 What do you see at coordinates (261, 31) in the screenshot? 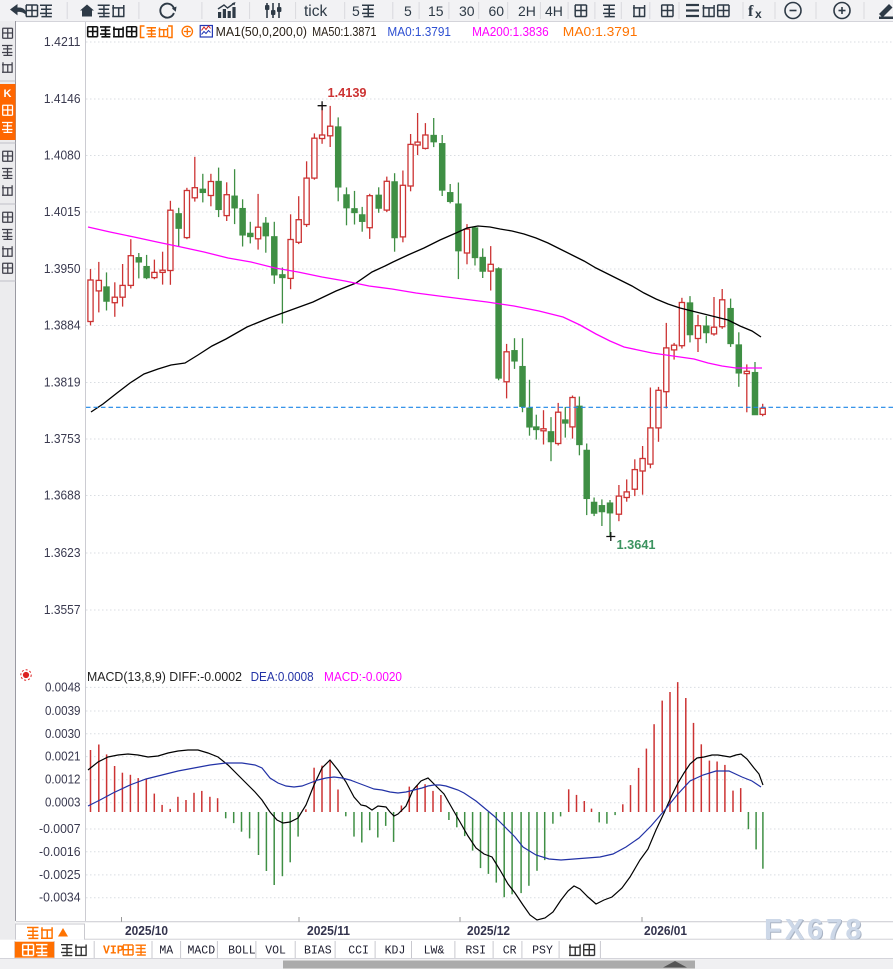
I see `svg-text: MA1(50,0,200,0)` at bounding box center [261, 31].